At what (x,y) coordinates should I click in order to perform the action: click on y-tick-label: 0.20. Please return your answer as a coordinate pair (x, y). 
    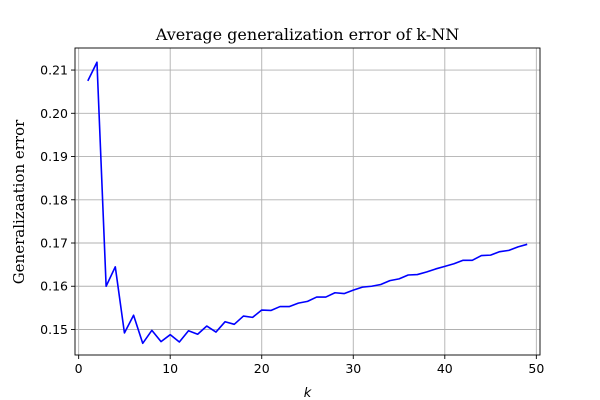
    Looking at the image, I should click on (54, 113).